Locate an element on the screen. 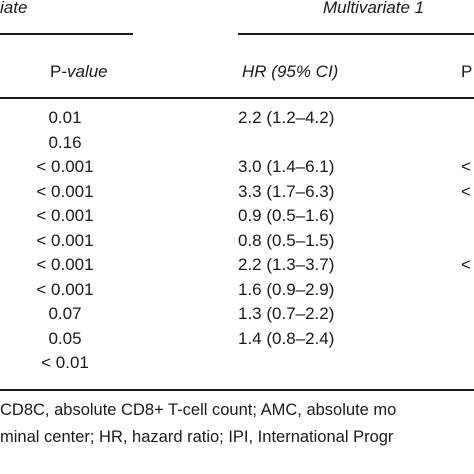 The height and width of the screenshot is (474, 474). hr-cell: 2.2 (1.3–3.7) is located at coordinates (286, 264).